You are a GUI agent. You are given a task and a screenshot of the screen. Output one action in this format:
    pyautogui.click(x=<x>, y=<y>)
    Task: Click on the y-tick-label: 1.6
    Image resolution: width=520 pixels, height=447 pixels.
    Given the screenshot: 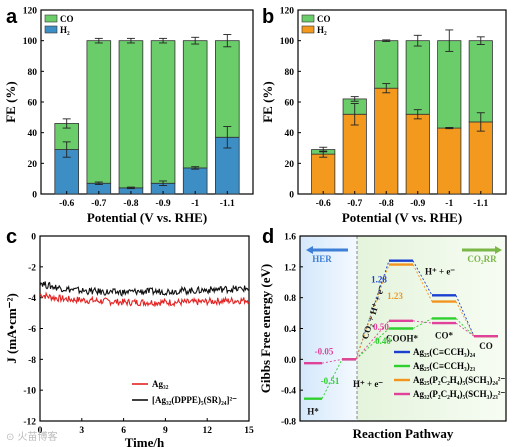 What is the action you would take?
    pyautogui.click(x=290, y=238)
    